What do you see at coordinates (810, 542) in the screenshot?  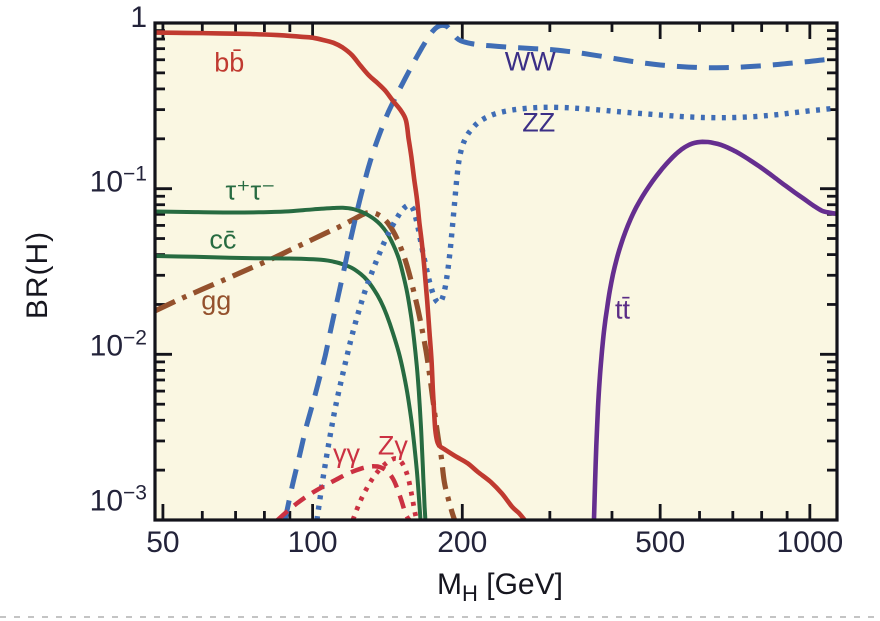 I see `x-tick-label-1000: 1000` at bounding box center [810, 542].